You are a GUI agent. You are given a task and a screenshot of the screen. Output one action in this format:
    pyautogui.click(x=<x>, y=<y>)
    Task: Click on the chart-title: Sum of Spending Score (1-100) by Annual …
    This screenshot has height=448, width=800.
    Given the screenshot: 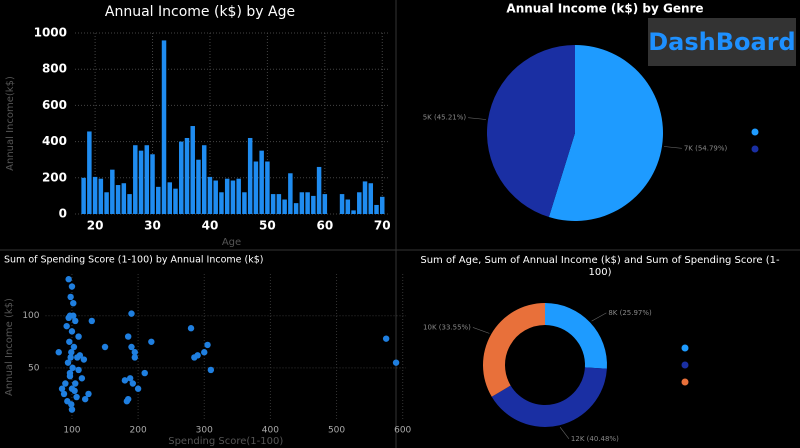 What is the action you would take?
    pyautogui.click(x=133, y=260)
    